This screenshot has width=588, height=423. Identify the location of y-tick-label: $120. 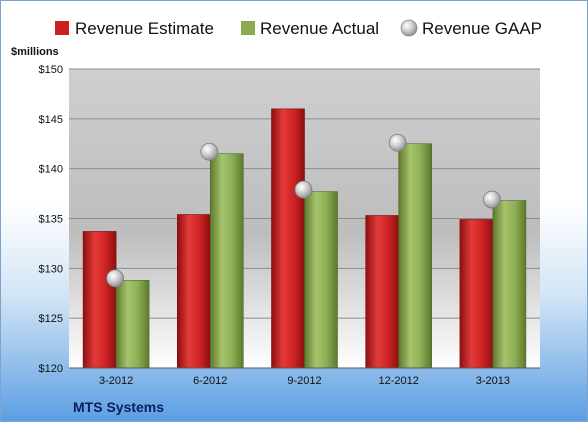
(51, 369).